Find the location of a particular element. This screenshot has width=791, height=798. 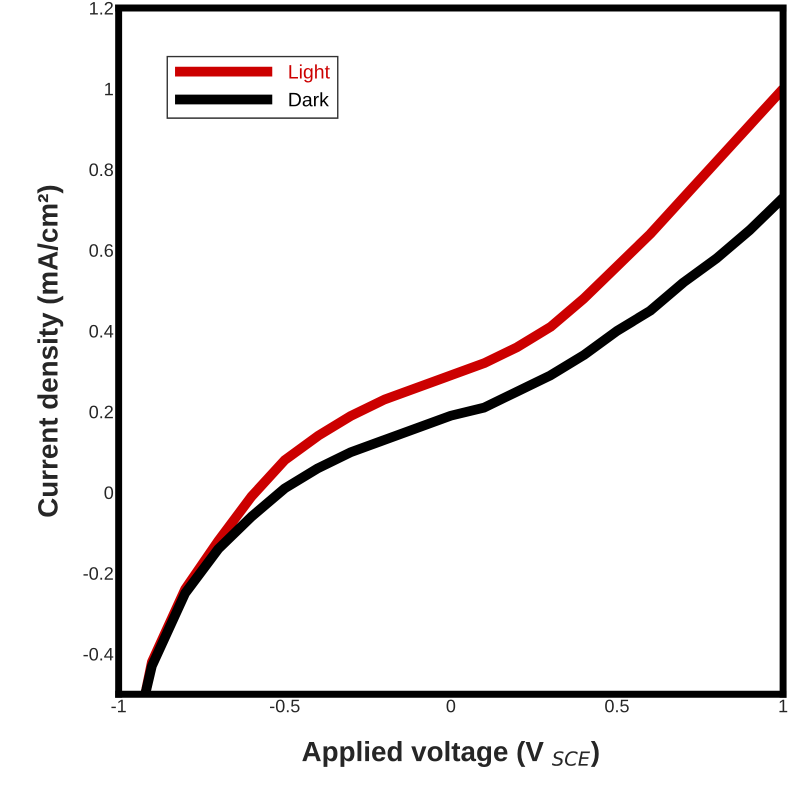

legend-label: Dark is located at coordinates (309, 99).